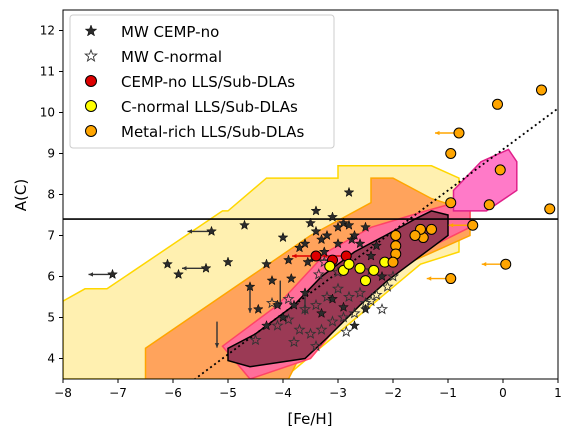 This screenshot has width=573, height=442. Describe the element at coordinates (316, 256) in the screenshot. I see `cemp-no-lls-point` at that location.